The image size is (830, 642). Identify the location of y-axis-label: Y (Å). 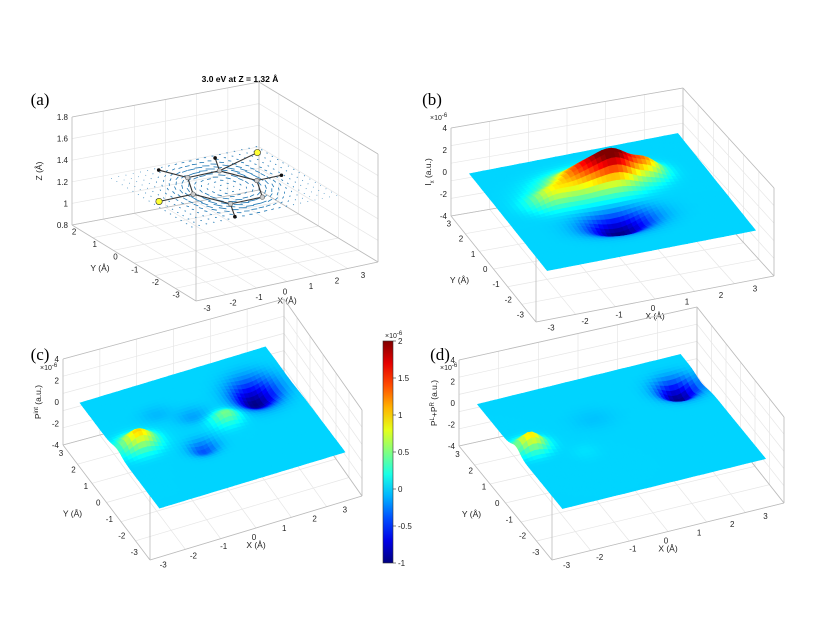
(459, 280).